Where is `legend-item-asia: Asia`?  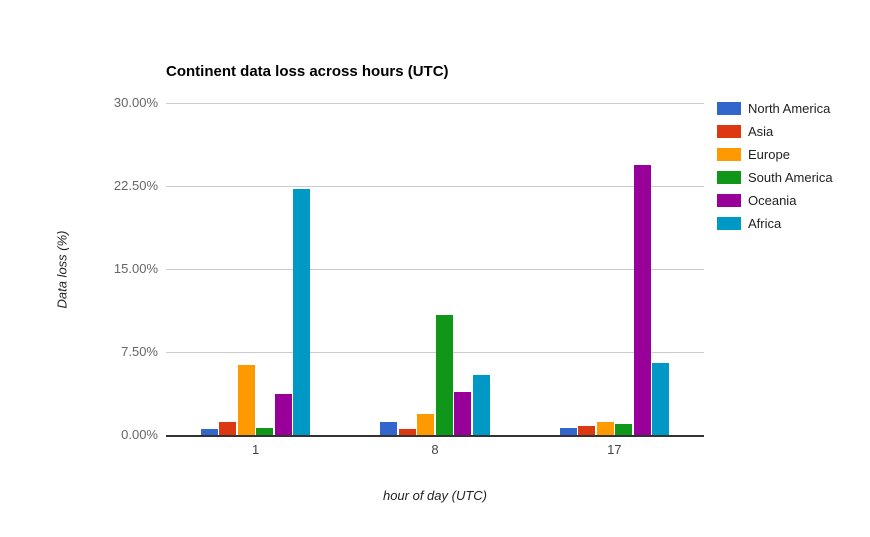
legend-item-asia: Asia is located at coordinates (775, 131).